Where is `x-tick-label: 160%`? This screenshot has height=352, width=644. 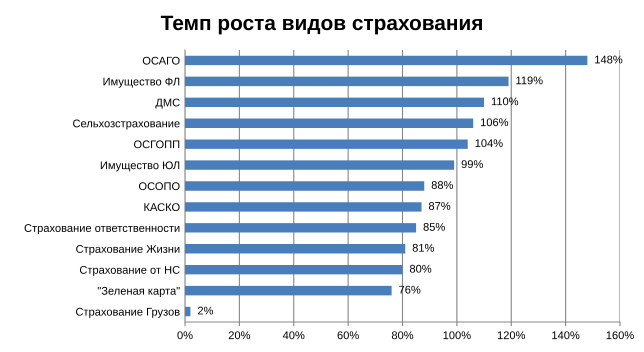 x-tick-label: 160% is located at coordinates (620, 335).